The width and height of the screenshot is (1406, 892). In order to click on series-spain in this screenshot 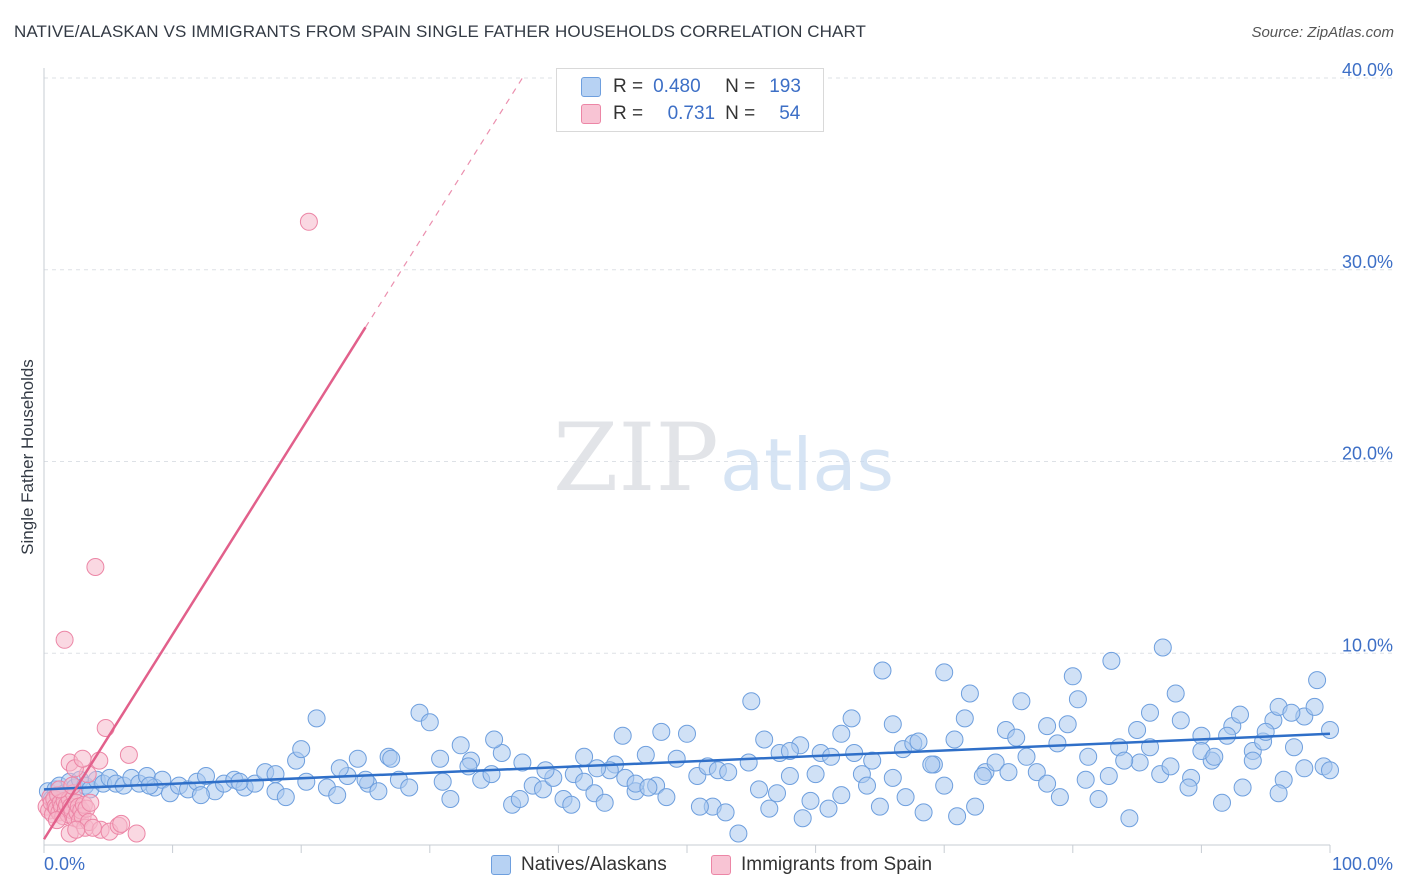, I will do `click(177, 527)`.